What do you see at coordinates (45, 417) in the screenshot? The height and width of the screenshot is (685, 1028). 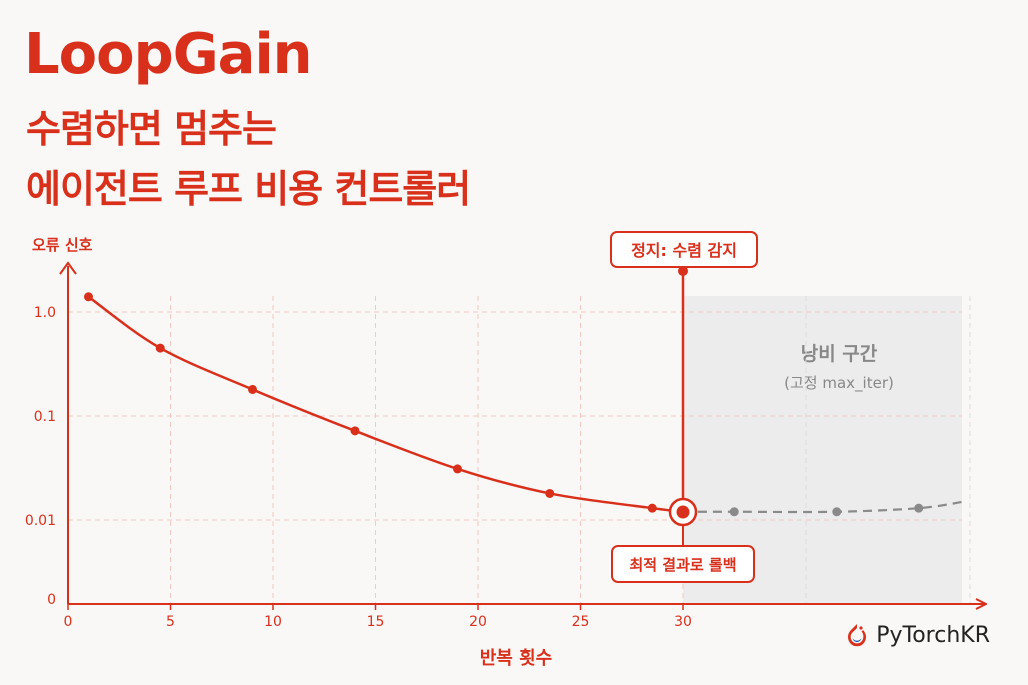 I see `y-tick-label: 0.1` at bounding box center [45, 417].